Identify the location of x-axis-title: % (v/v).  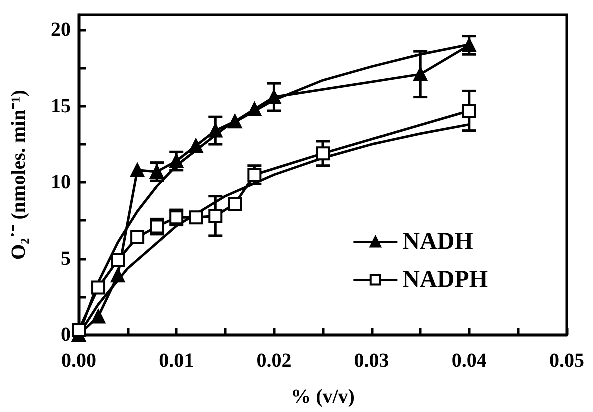
(323, 397).